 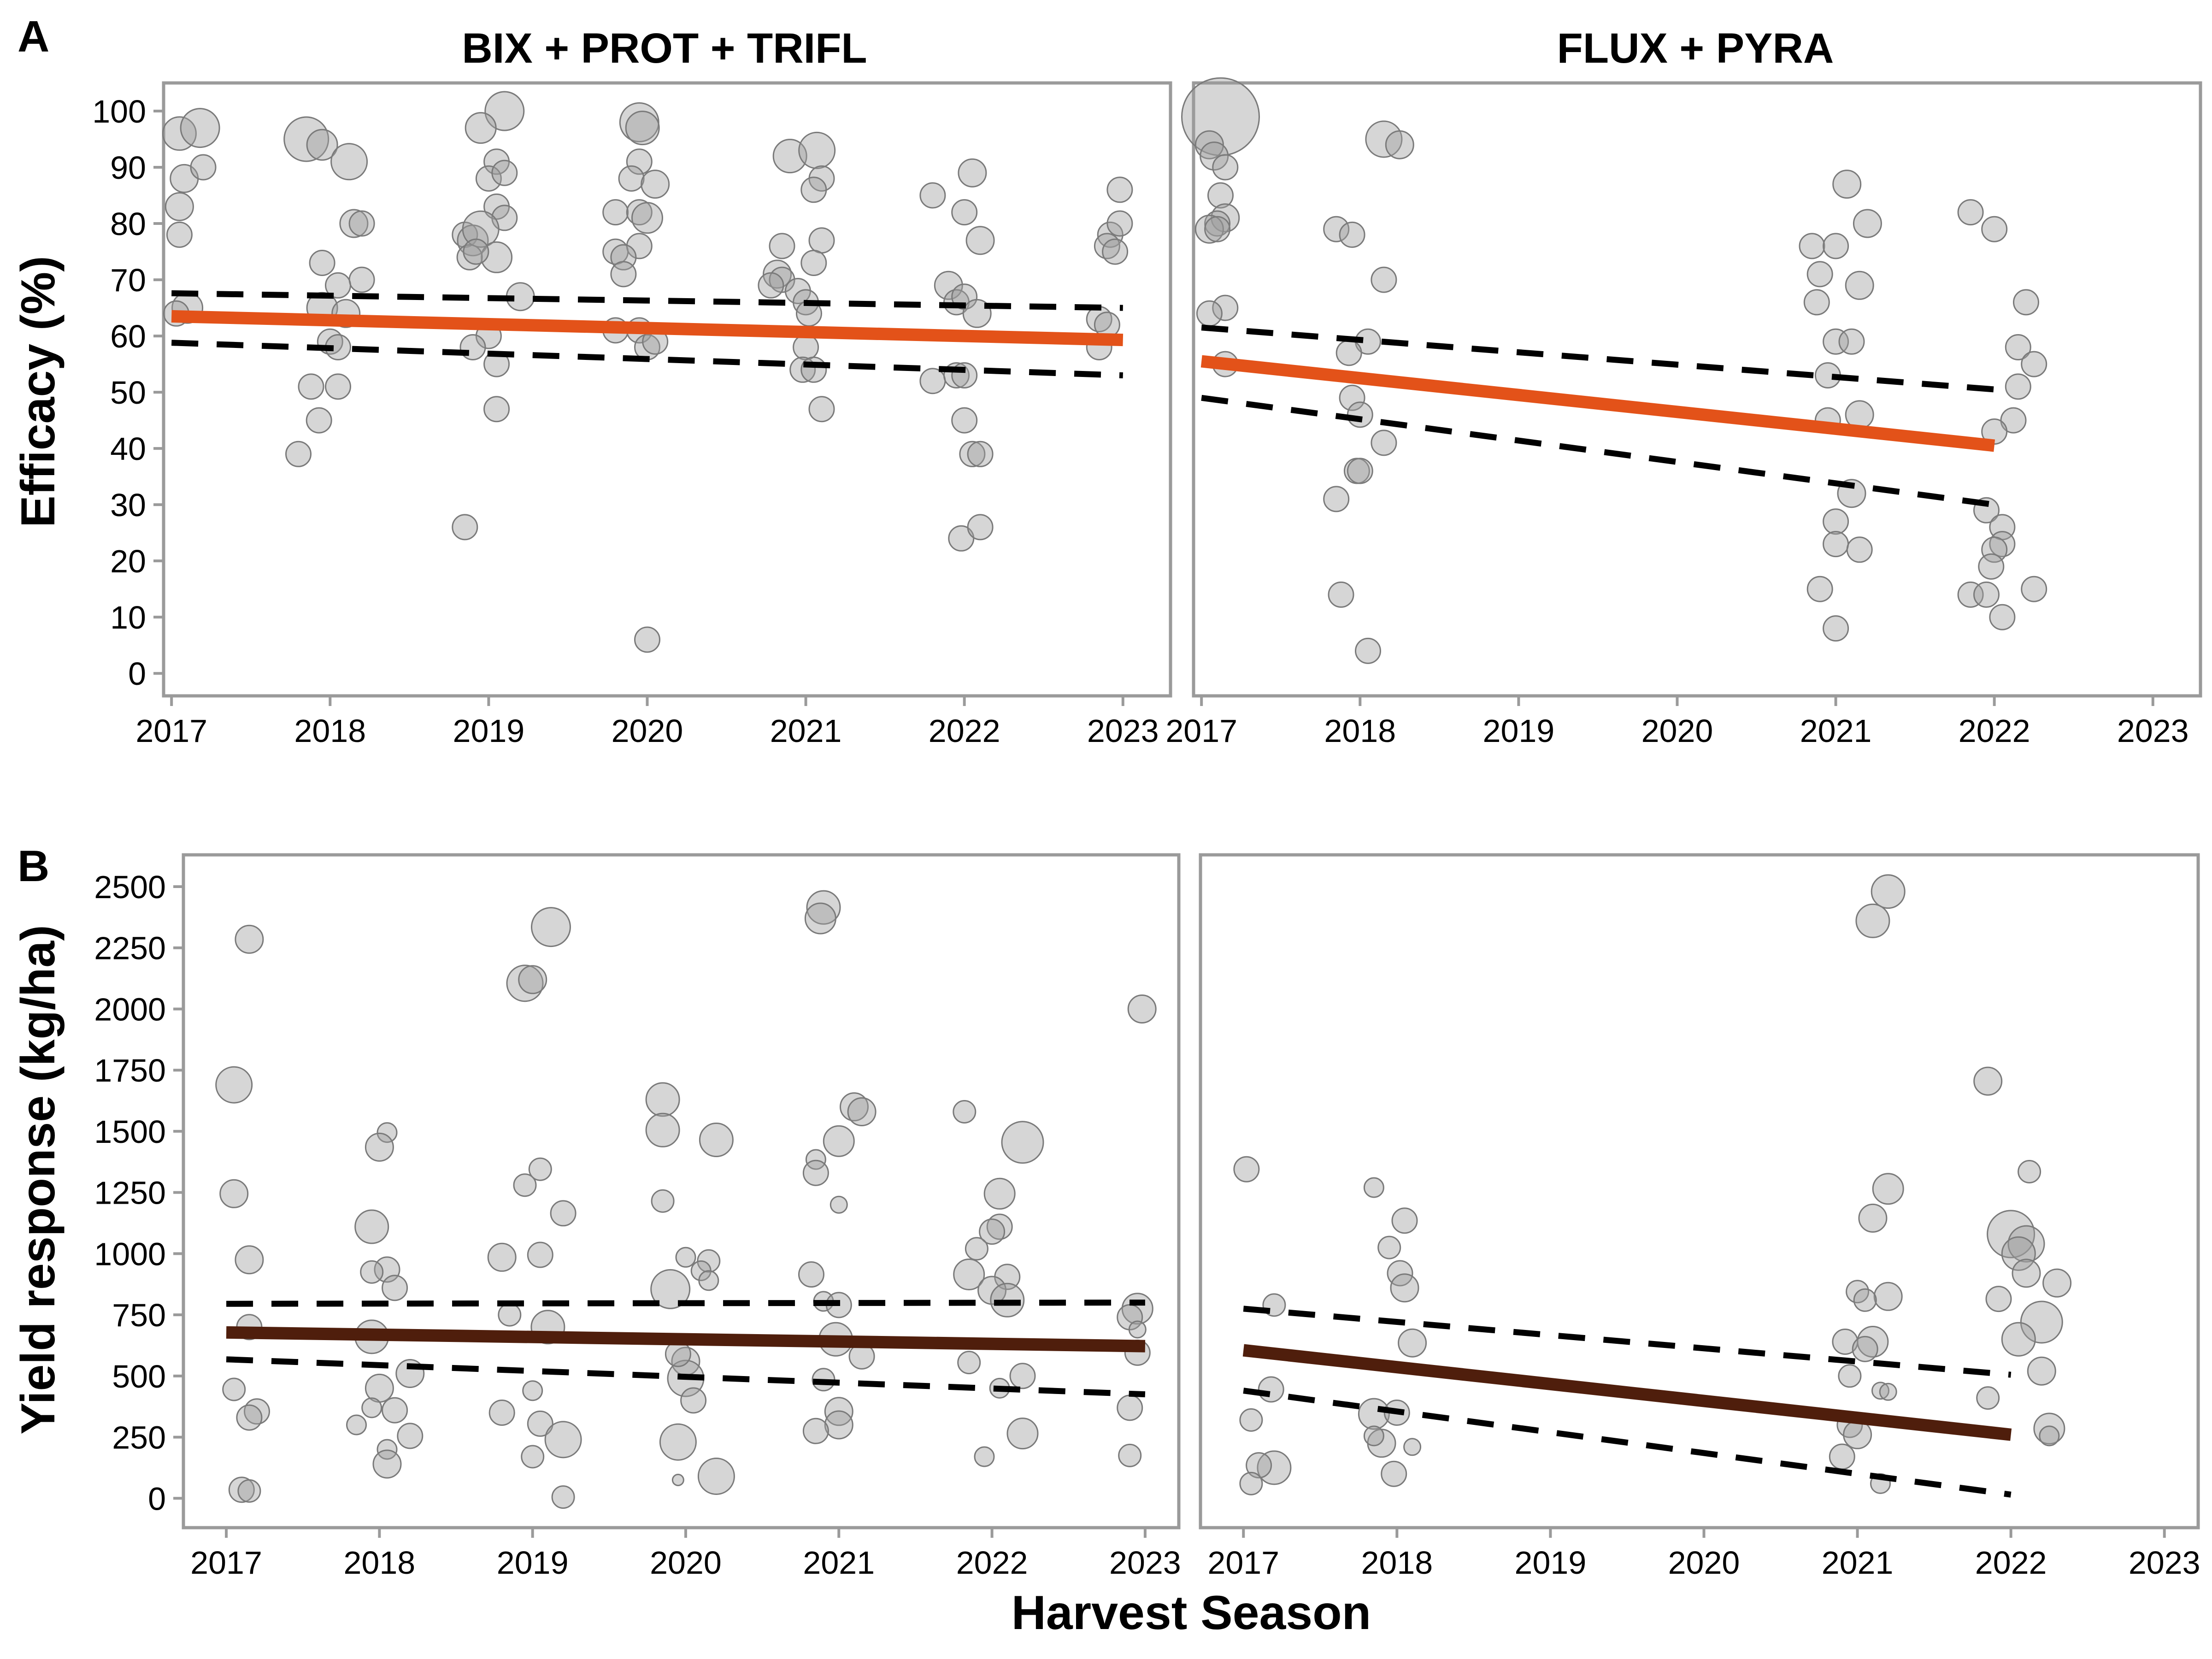 I want to click on y-tick-label: 10, so click(x=128, y=617).